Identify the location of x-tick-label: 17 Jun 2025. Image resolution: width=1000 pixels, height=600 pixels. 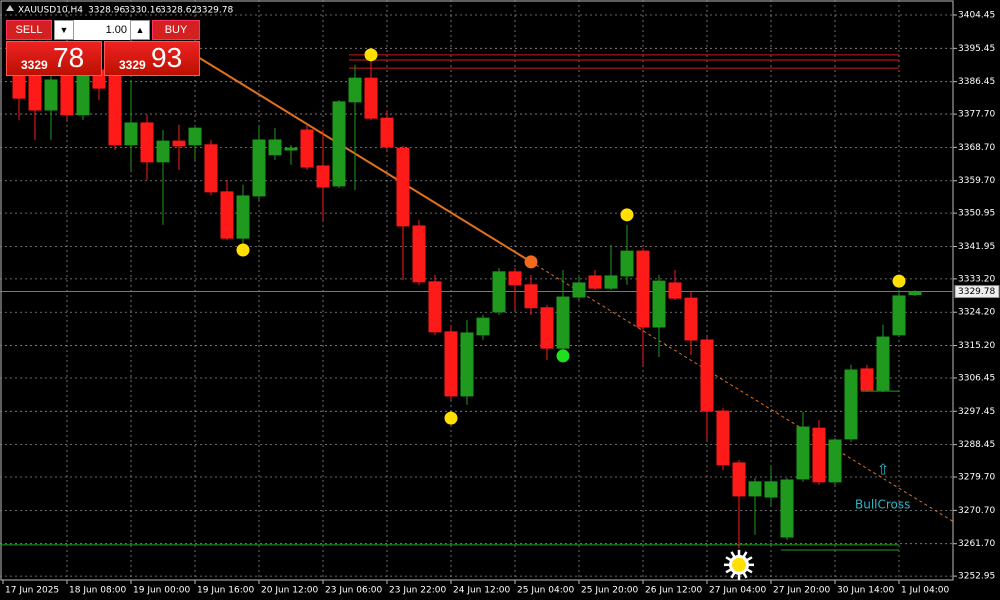
(32, 591).